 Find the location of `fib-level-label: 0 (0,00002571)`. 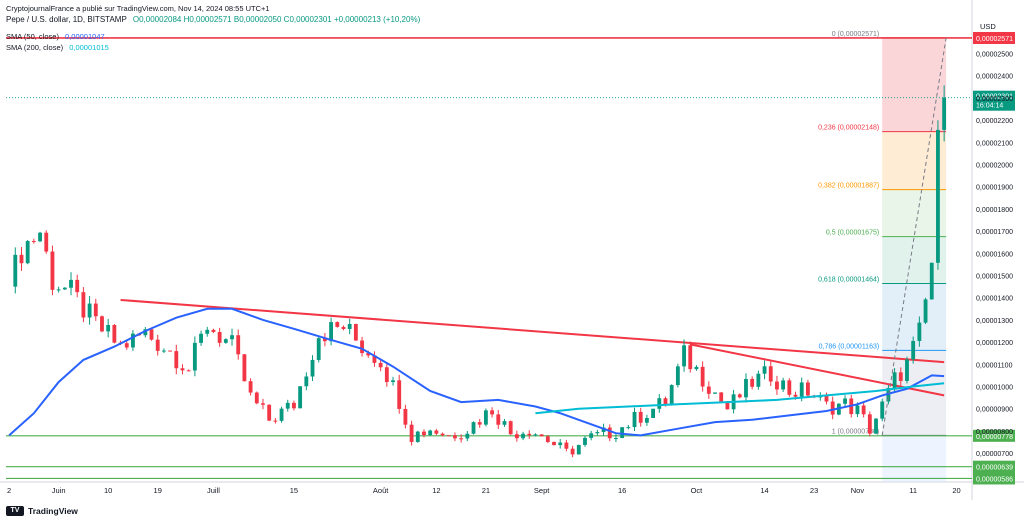

fib-level-label: 0 (0,00002571) is located at coordinates (855, 34).